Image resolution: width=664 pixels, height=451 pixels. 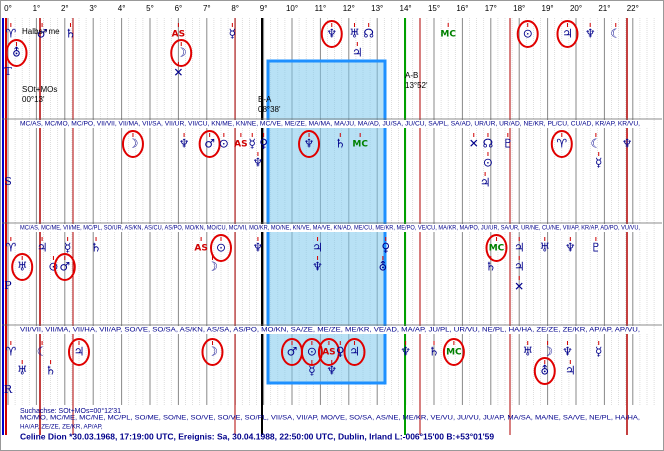 What do you see at coordinates (235, 8) in the screenshot?
I see `degree-label: 8°` at bounding box center [235, 8].